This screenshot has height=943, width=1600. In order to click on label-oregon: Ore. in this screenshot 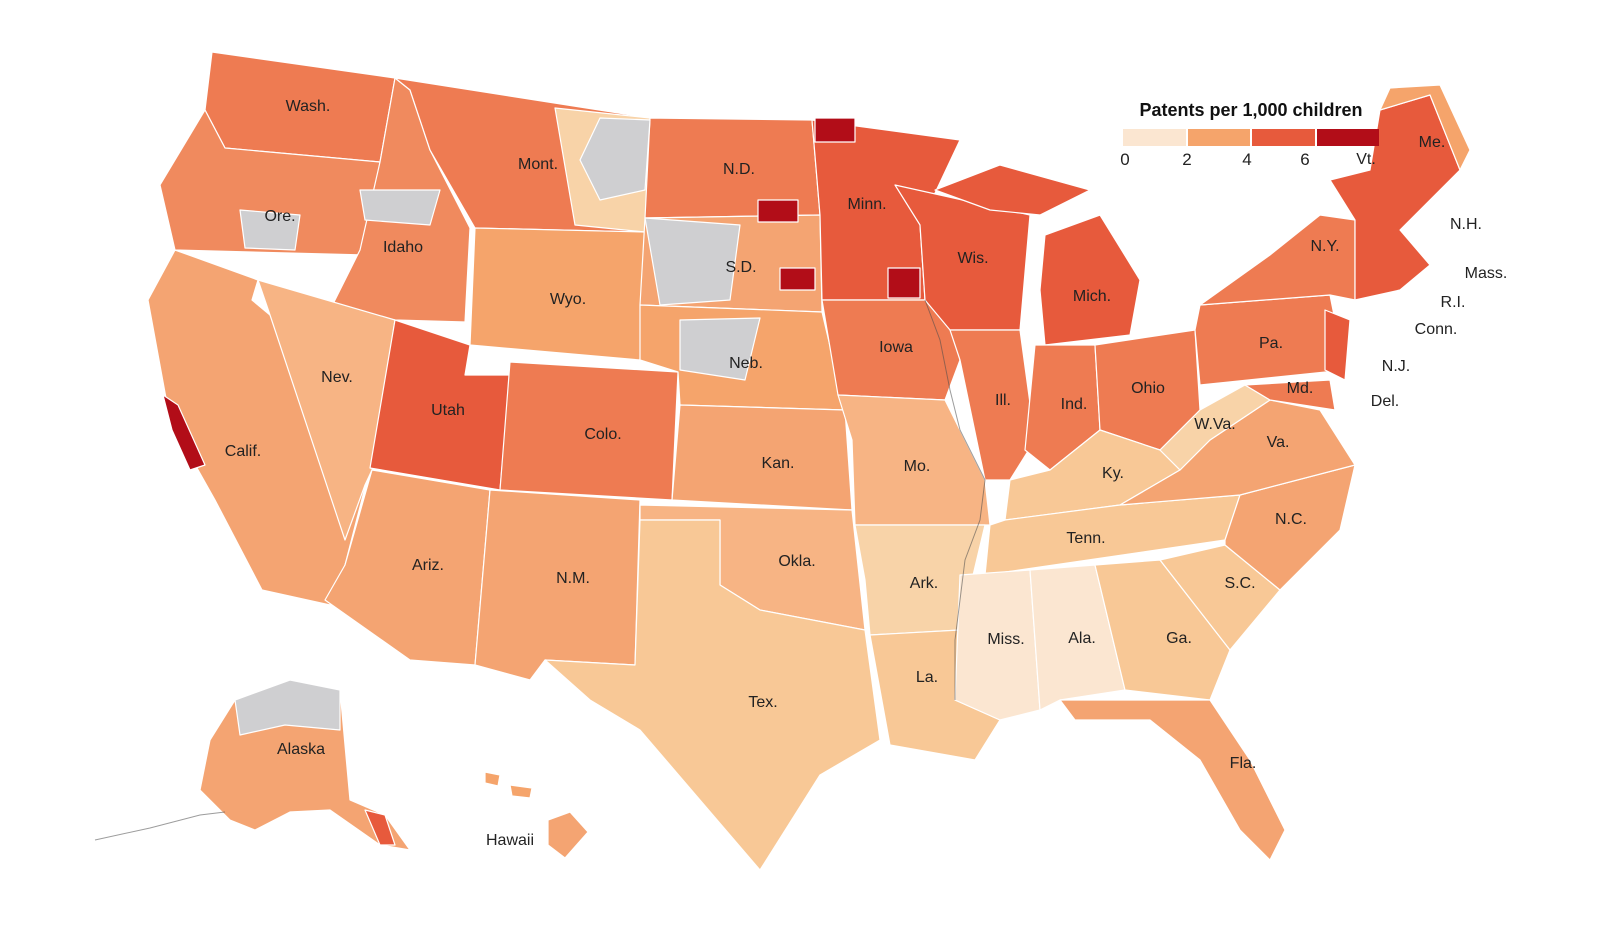, I will do `click(280, 216)`.